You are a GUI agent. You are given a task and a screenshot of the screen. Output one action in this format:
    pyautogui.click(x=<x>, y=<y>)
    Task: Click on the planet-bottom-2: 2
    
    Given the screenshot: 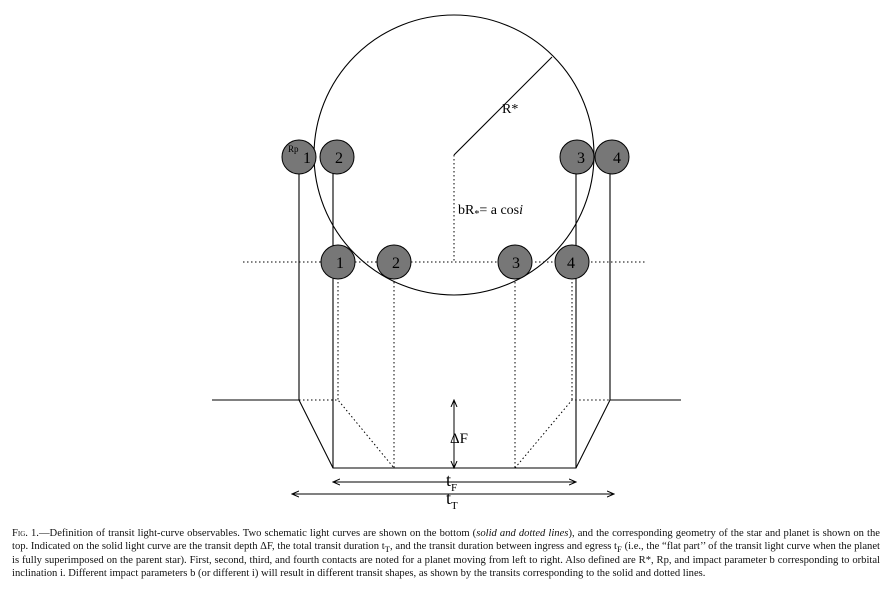 What is the action you would take?
    pyautogui.click(x=394, y=262)
    